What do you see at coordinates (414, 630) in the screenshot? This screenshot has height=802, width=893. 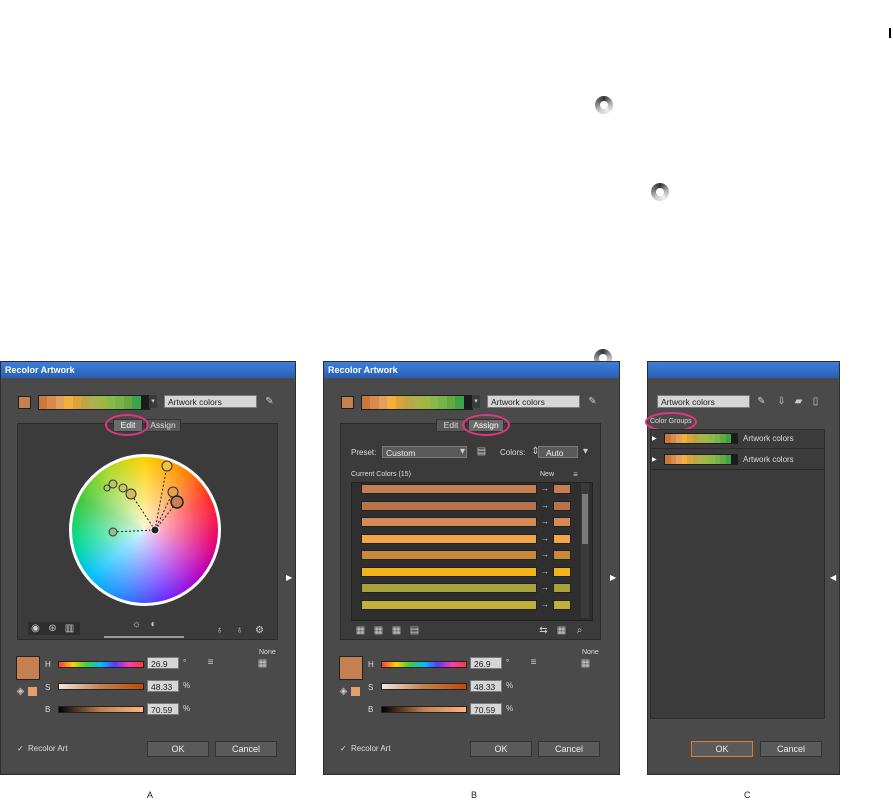 I see `new-row-icon: ▤` at bounding box center [414, 630].